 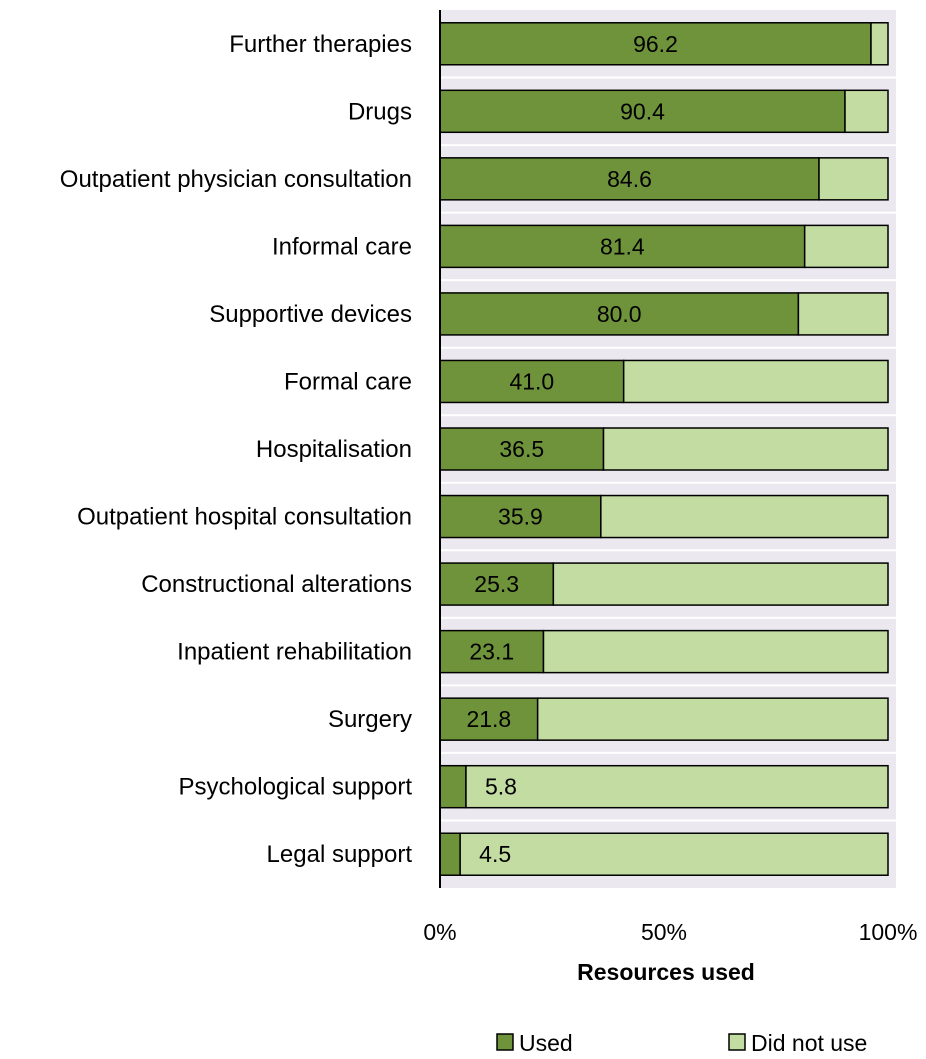 I want to click on data-label: 36.5, so click(x=521, y=449).